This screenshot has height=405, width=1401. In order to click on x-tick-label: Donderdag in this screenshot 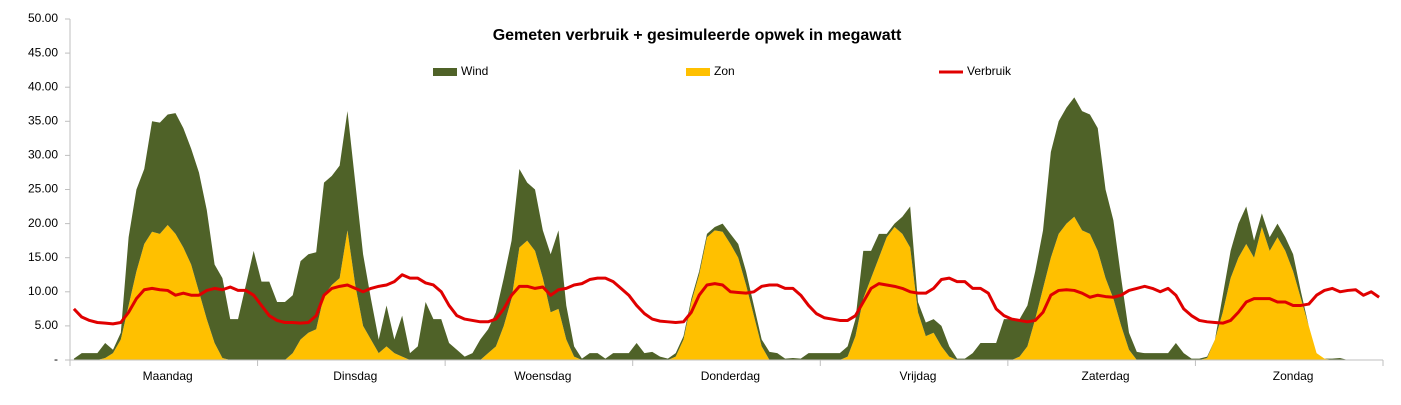, I will do `click(730, 376)`.